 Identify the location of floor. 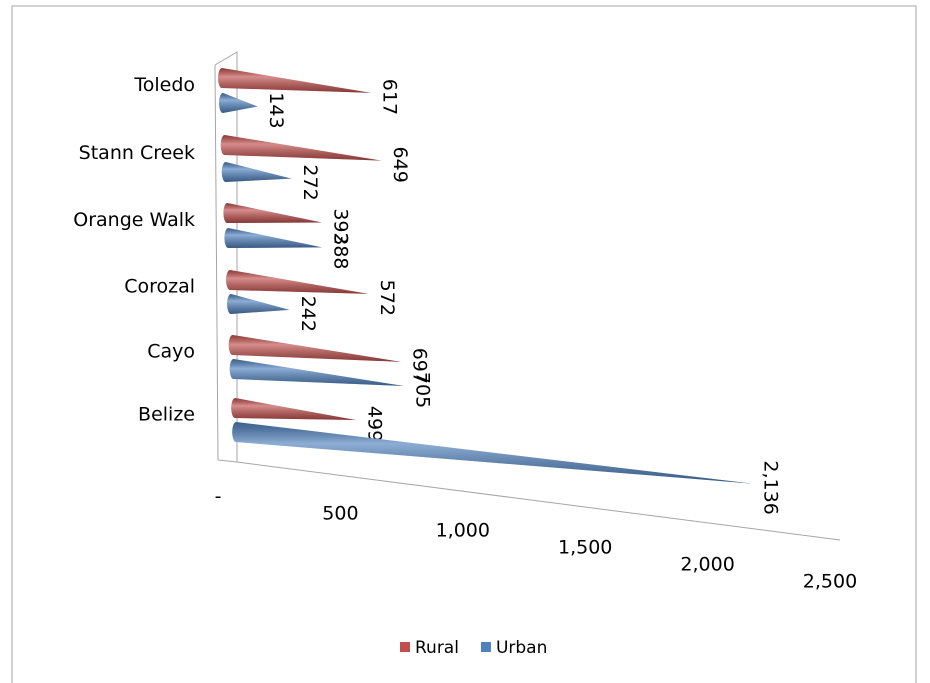
(529, 500).